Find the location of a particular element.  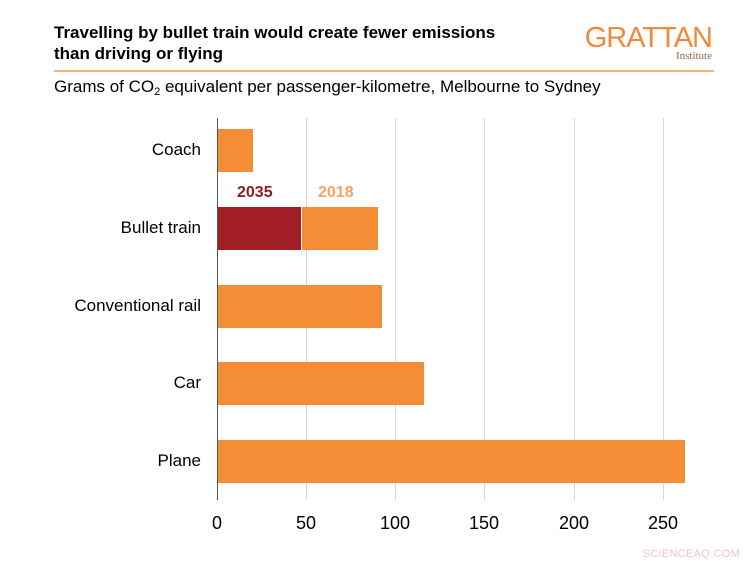

bar-bullet-train-2035 is located at coordinates (259, 228).